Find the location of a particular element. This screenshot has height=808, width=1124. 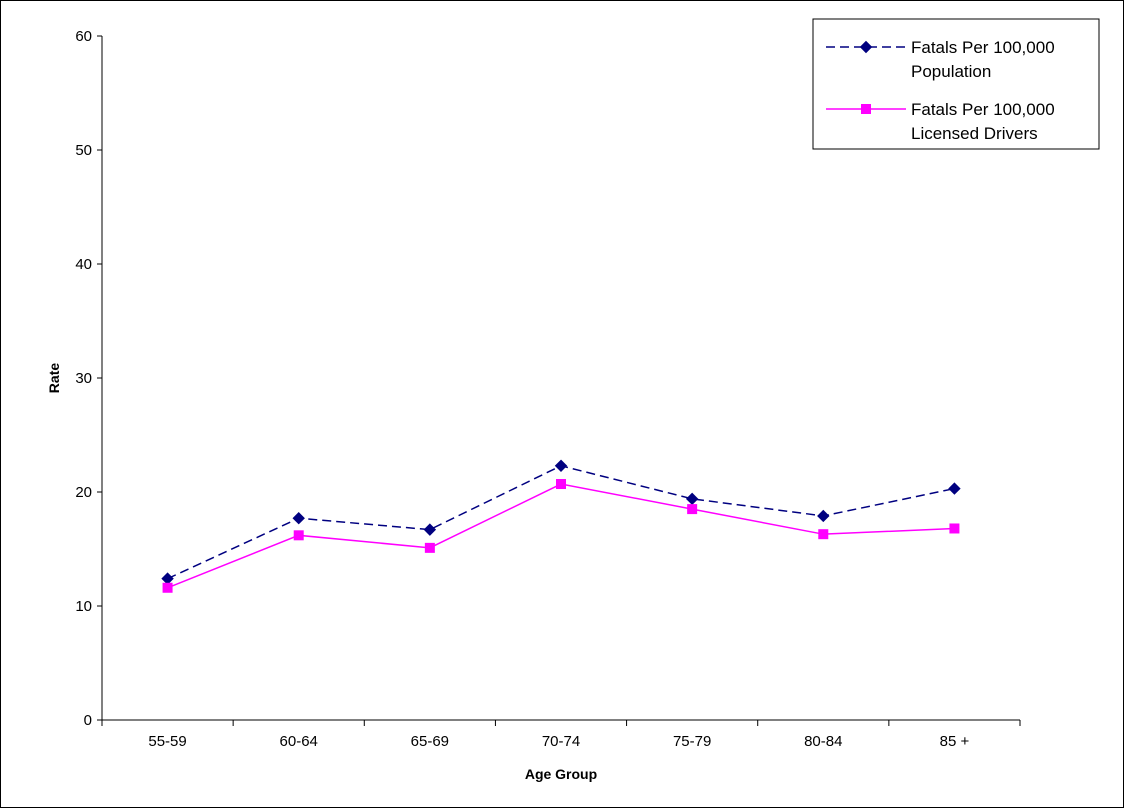

y-tick-label: 10 is located at coordinates (83, 606).